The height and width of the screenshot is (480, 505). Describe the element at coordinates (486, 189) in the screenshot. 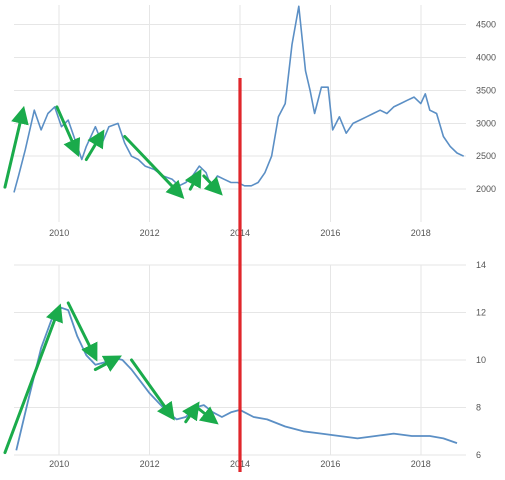

I see `y-tick-label: 2000` at that location.